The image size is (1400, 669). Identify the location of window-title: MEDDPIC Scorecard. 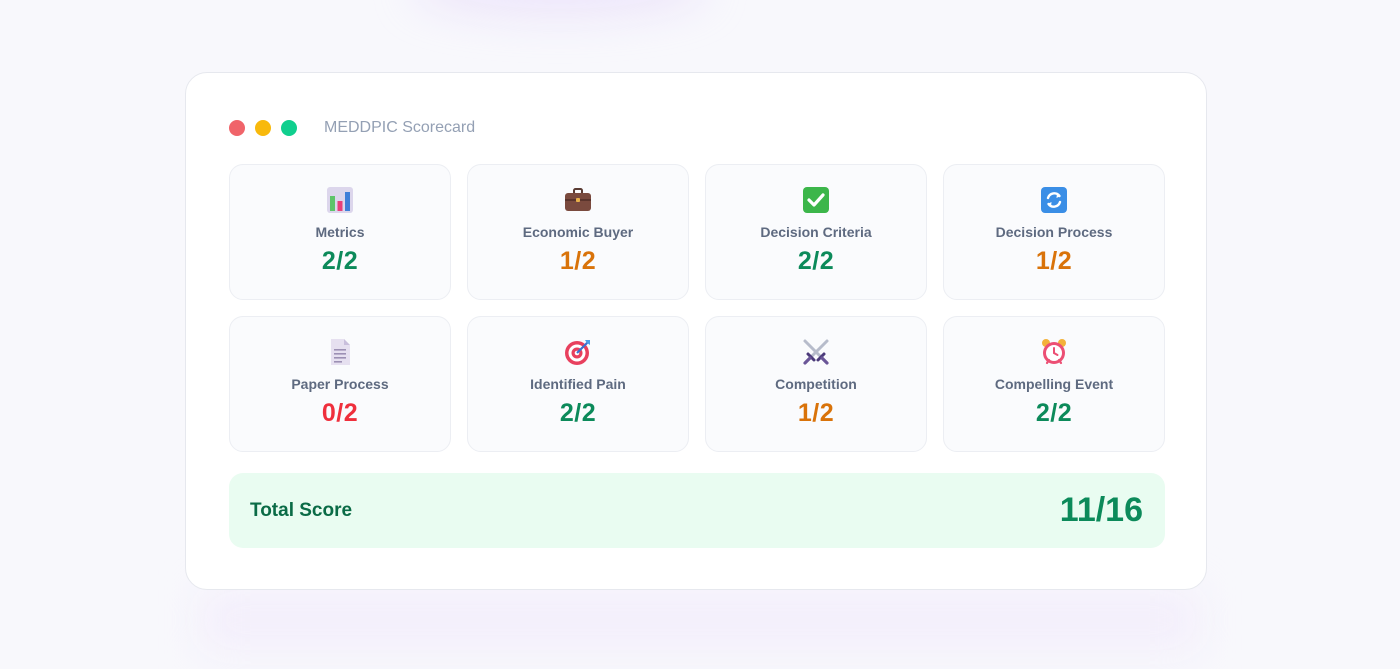
(400, 127).